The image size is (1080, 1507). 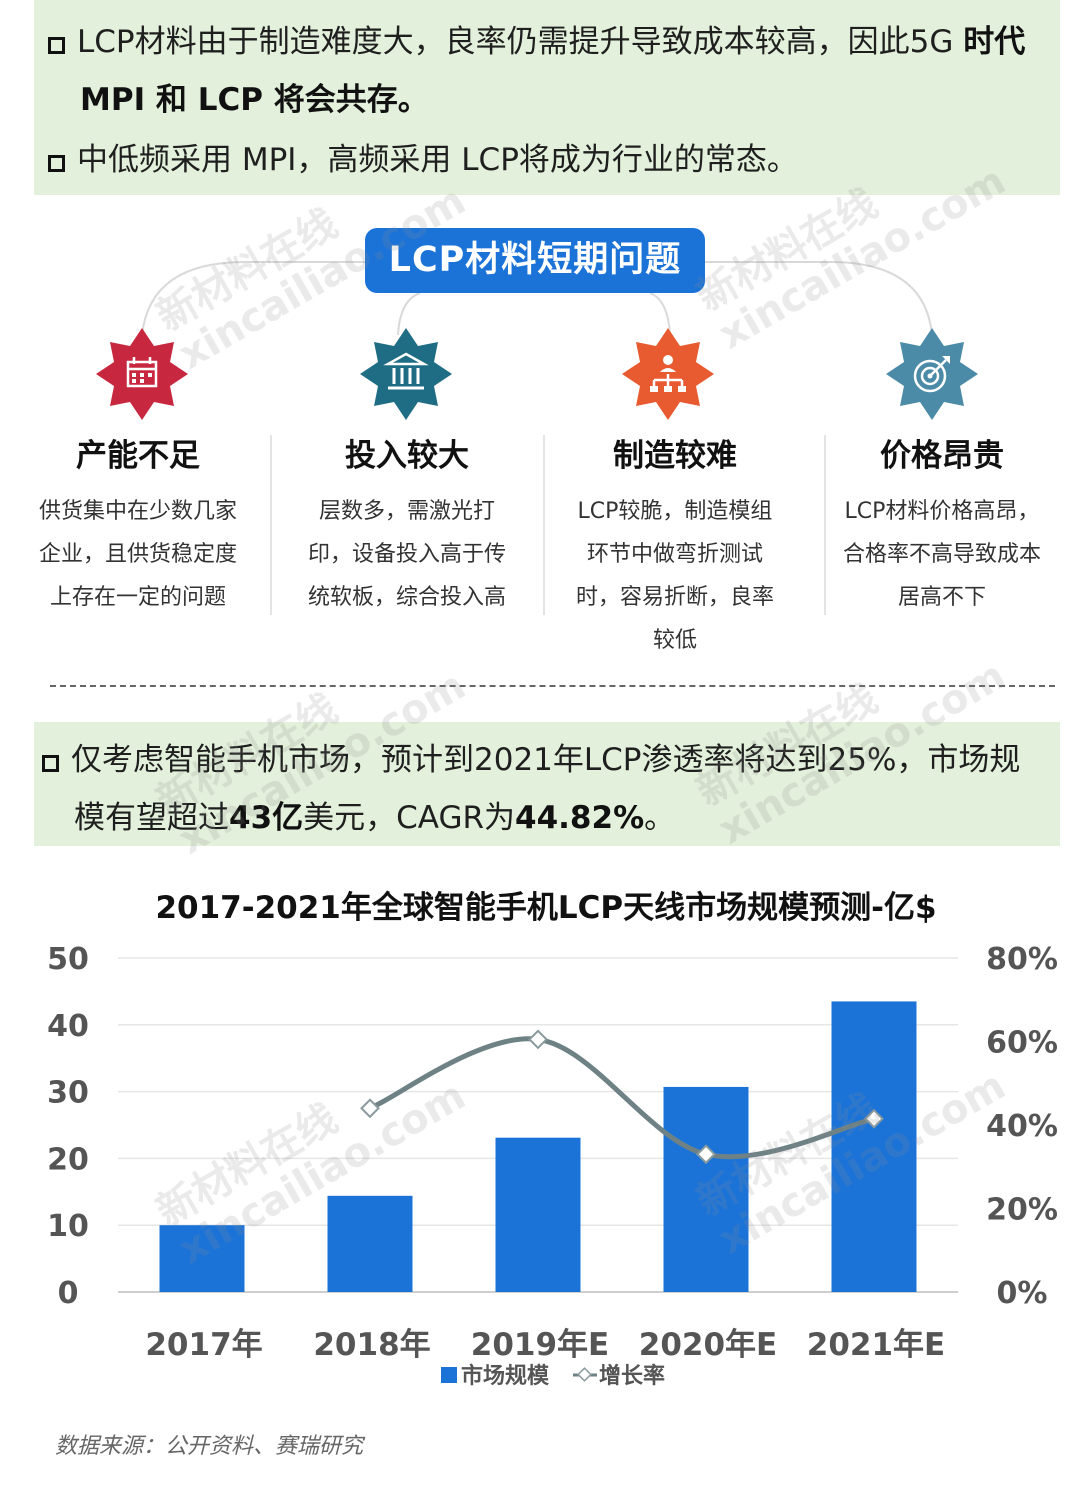 What do you see at coordinates (941, 554) in the screenshot?
I see `issue-description: LCP材料价格高昂， 合格率不高导致成本 居高不下` at bounding box center [941, 554].